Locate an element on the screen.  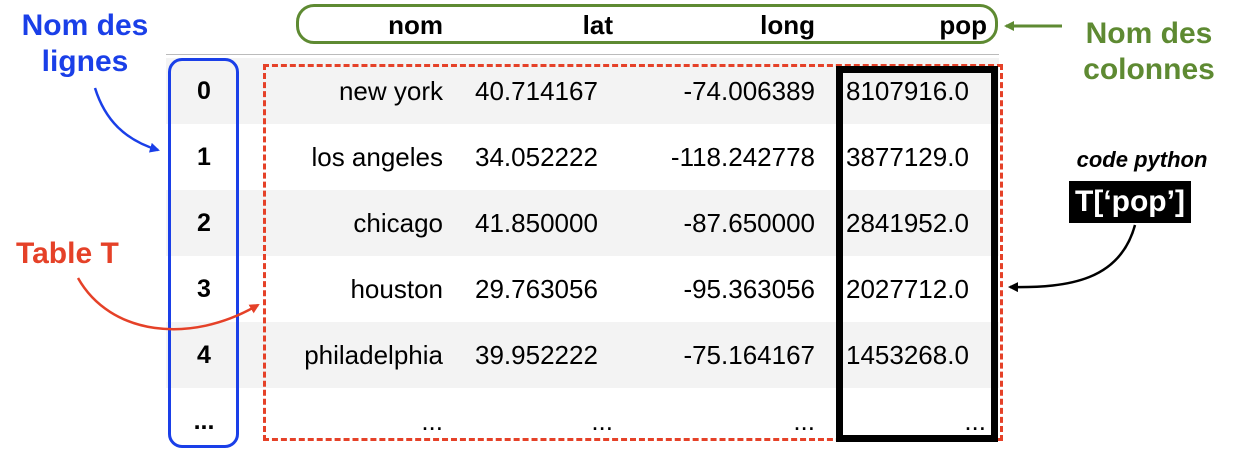
cell-long-2: -87.650000 is located at coordinates (749, 223).